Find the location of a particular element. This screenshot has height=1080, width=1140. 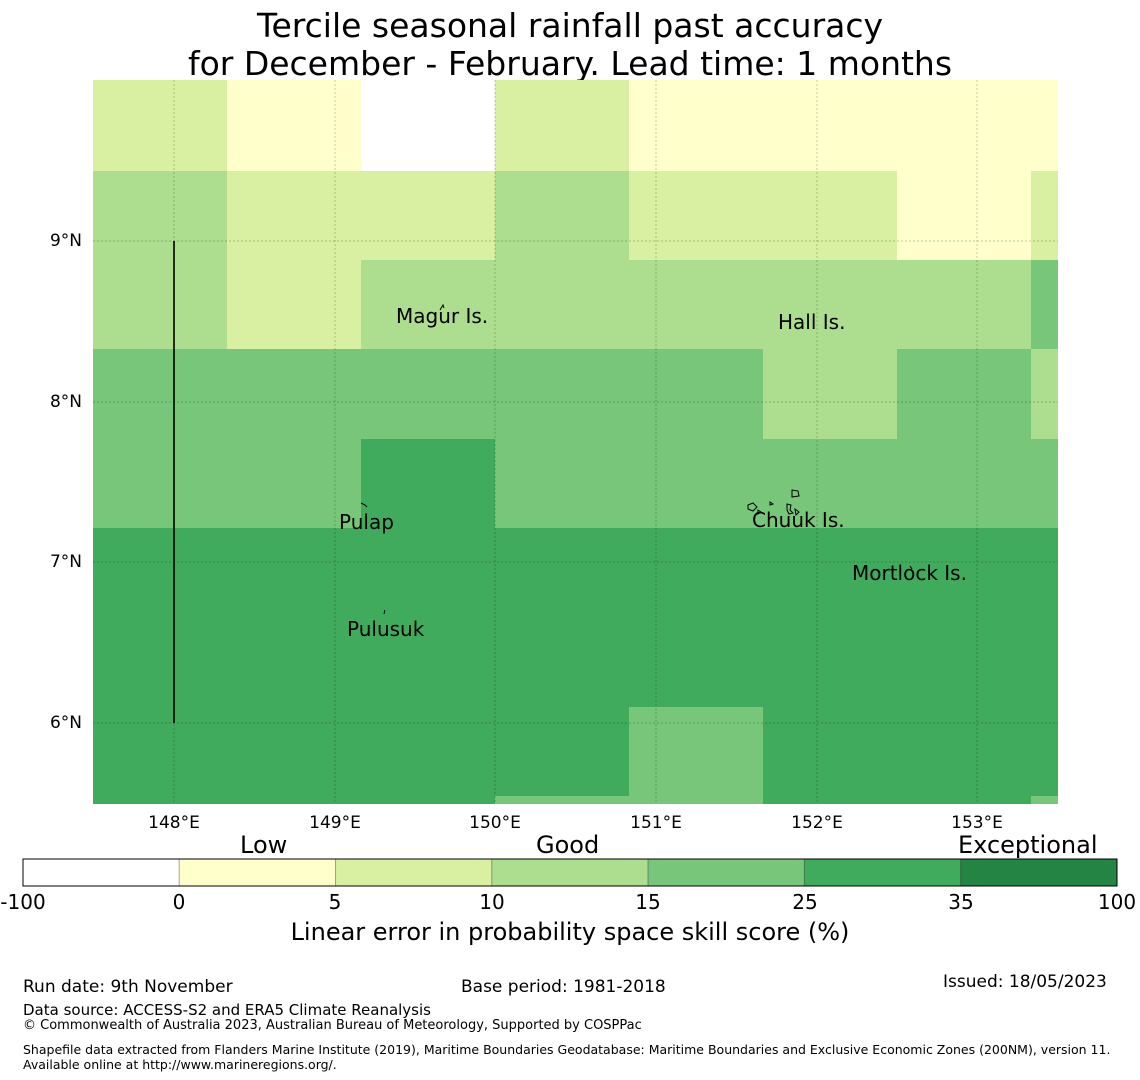

colorbar is located at coordinates (570, 872).